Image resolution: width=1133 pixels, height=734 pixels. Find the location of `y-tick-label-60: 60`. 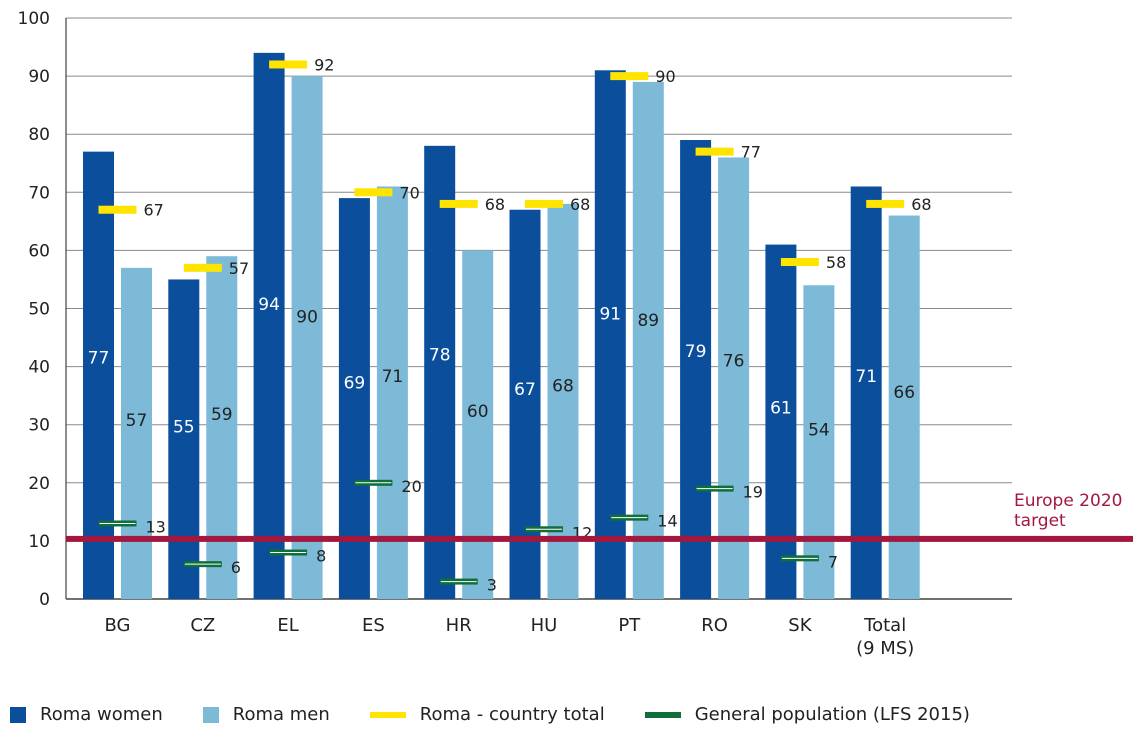

y-tick-label-60: 60 is located at coordinates (39, 251).